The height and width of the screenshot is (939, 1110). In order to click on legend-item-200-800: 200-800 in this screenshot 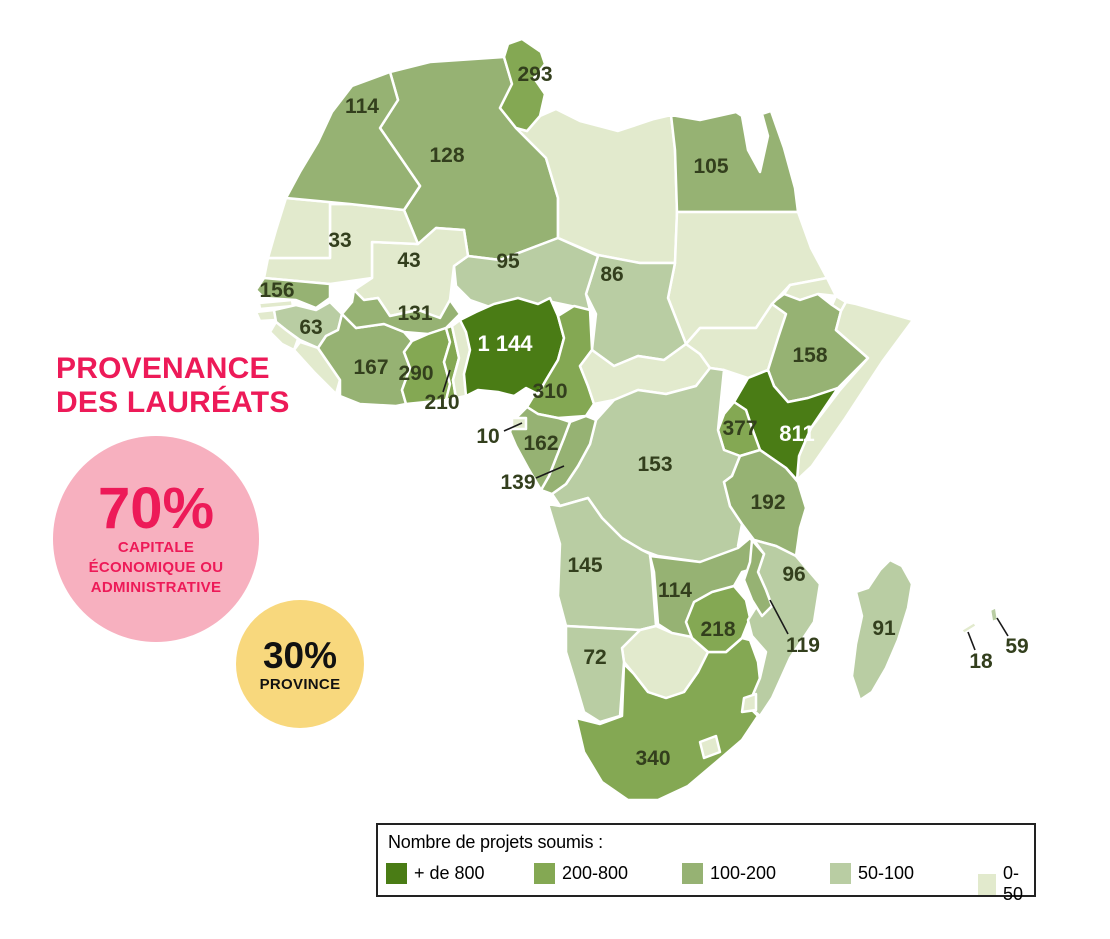, I will do `click(581, 873)`.